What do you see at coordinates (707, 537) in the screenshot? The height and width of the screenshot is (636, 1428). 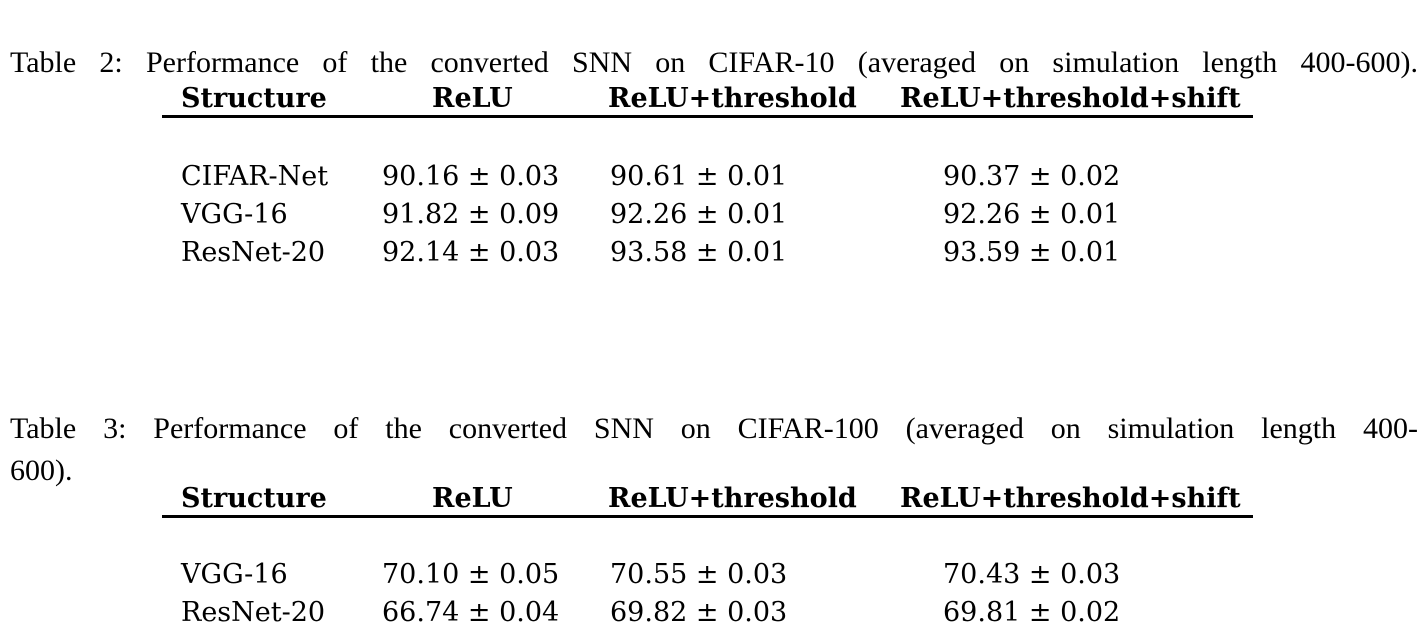 I see `table3-spacer-row` at bounding box center [707, 537].